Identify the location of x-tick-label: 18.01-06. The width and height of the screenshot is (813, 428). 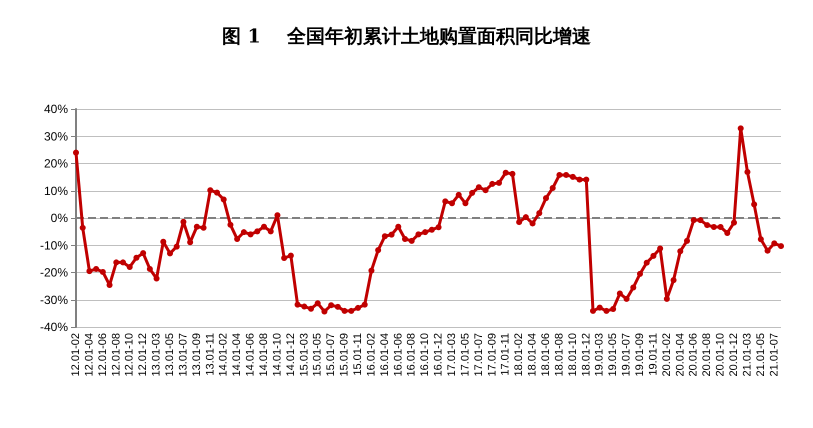
(546, 354).